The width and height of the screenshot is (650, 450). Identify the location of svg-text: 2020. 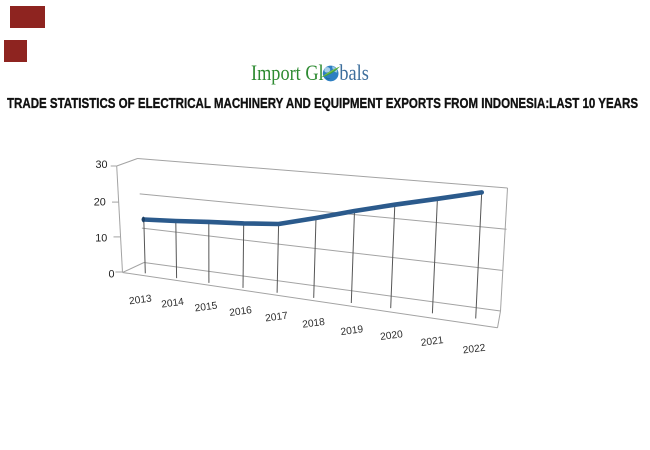
(392, 336).